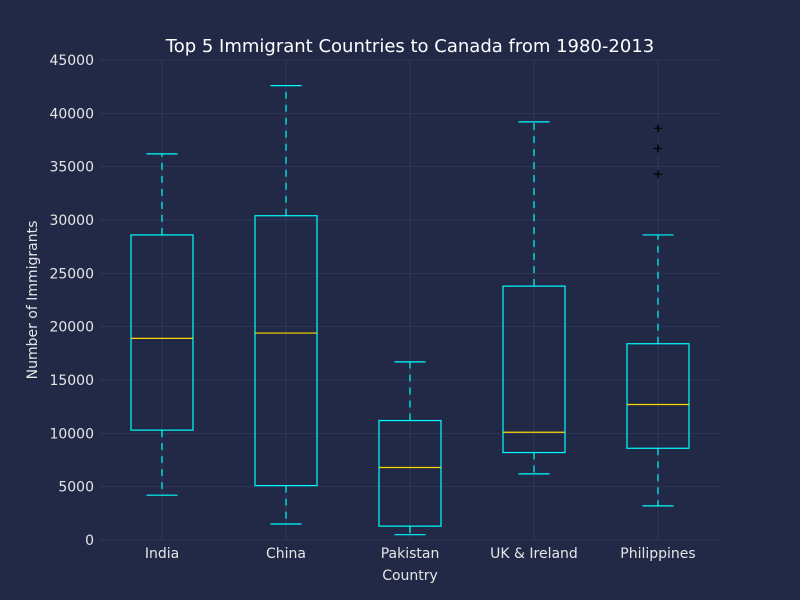 This screenshot has height=600, width=800. What do you see at coordinates (71, 168) in the screenshot?
I see `y-tick-label: 35000` at bounding box center [71, 168].